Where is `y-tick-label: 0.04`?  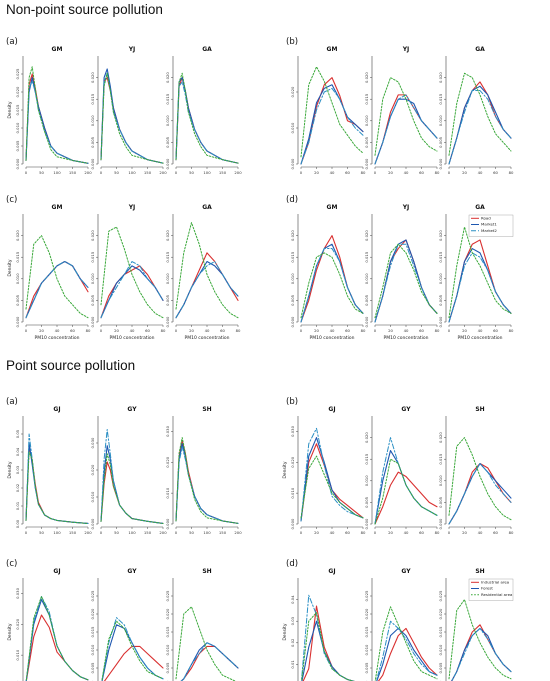
y-tick-label: 0.04 is located at coordinates (292, 599).